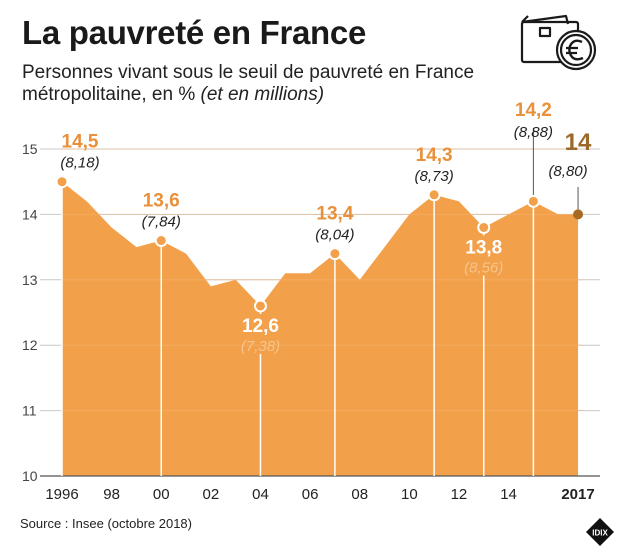  What do you see at coordinates (508, 494) in the screenshot?
I see `x-tick-label: 14` at bounding box center [508, 494].